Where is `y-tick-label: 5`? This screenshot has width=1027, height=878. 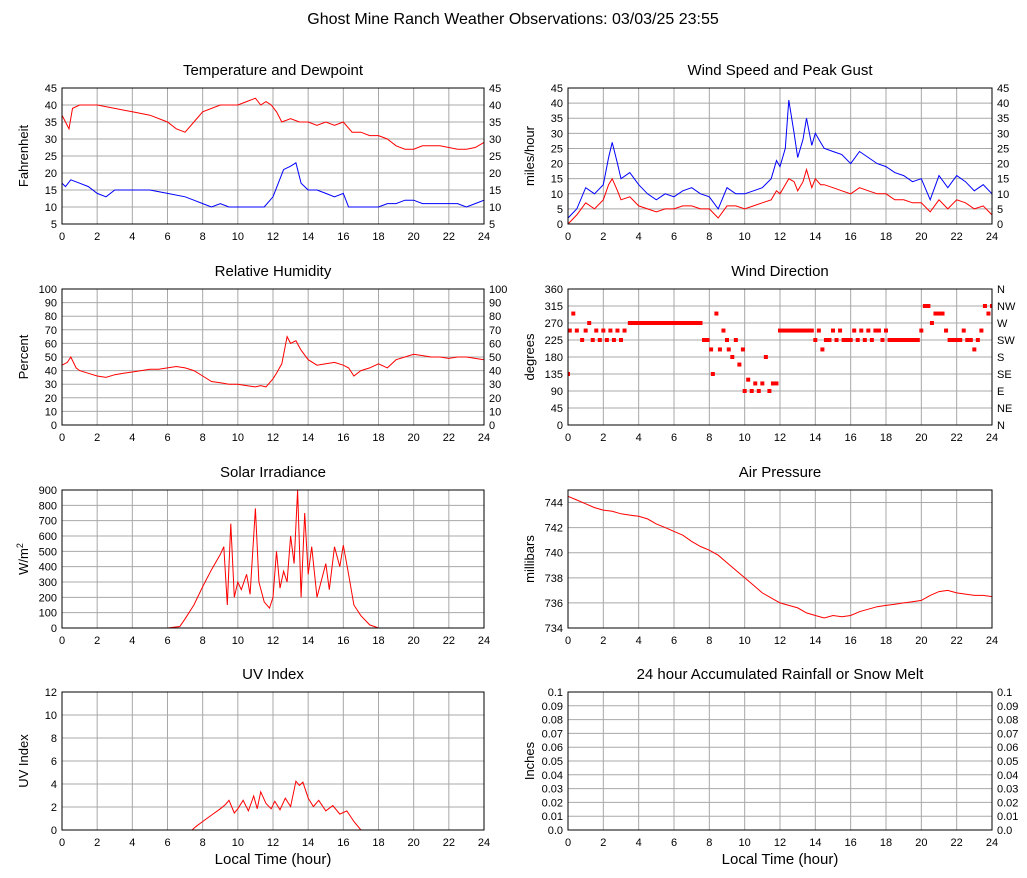 y-tick-label: 5 is located at coordinates (54, 225).